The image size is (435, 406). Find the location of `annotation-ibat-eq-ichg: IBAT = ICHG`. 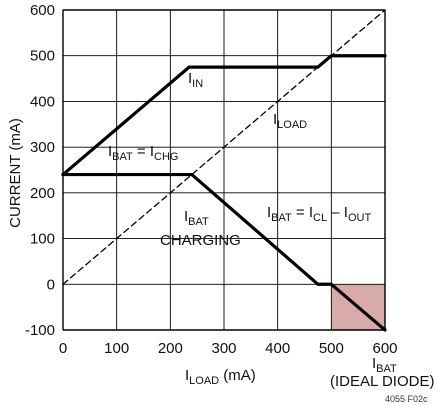

annotation-ibat-eq-ichg: IBAT = ICHG is located at coordinates (143, 153).